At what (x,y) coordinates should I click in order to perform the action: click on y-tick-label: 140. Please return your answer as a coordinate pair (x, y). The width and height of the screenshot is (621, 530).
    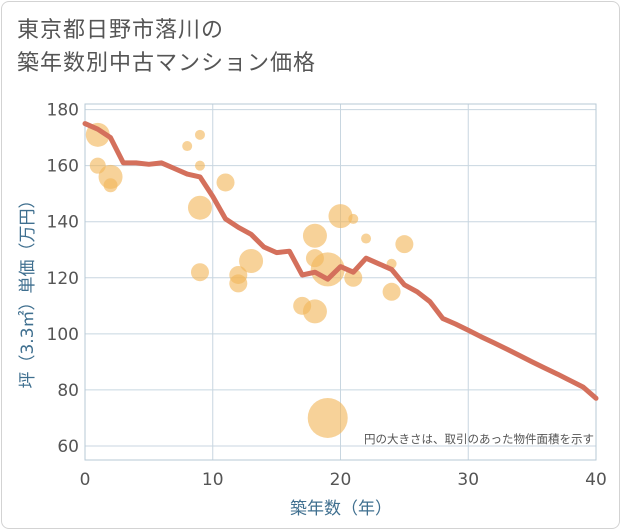
    Looking at the image, I should click on (63, 223).